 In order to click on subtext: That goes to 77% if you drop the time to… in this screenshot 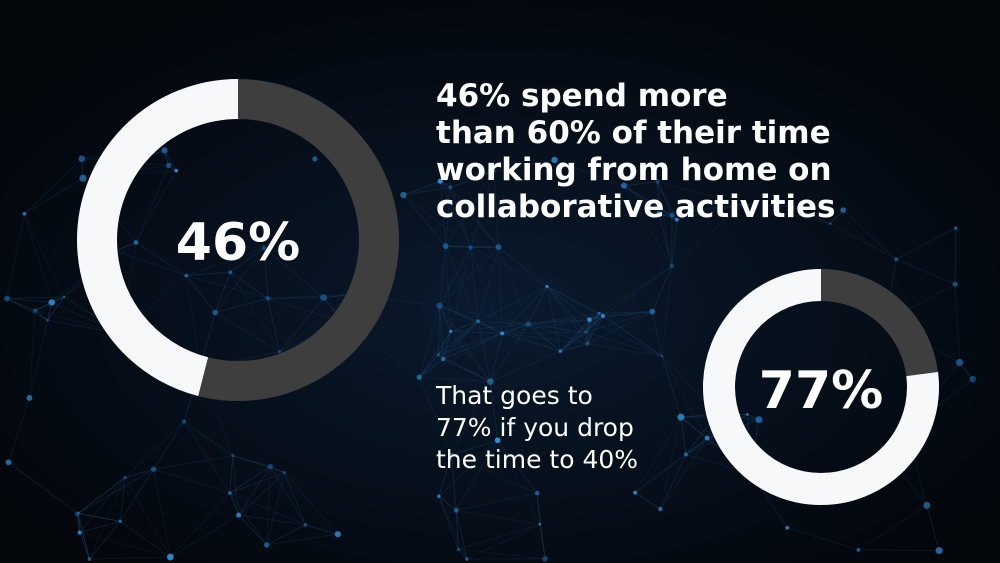, I will do `click(537, 427)`.